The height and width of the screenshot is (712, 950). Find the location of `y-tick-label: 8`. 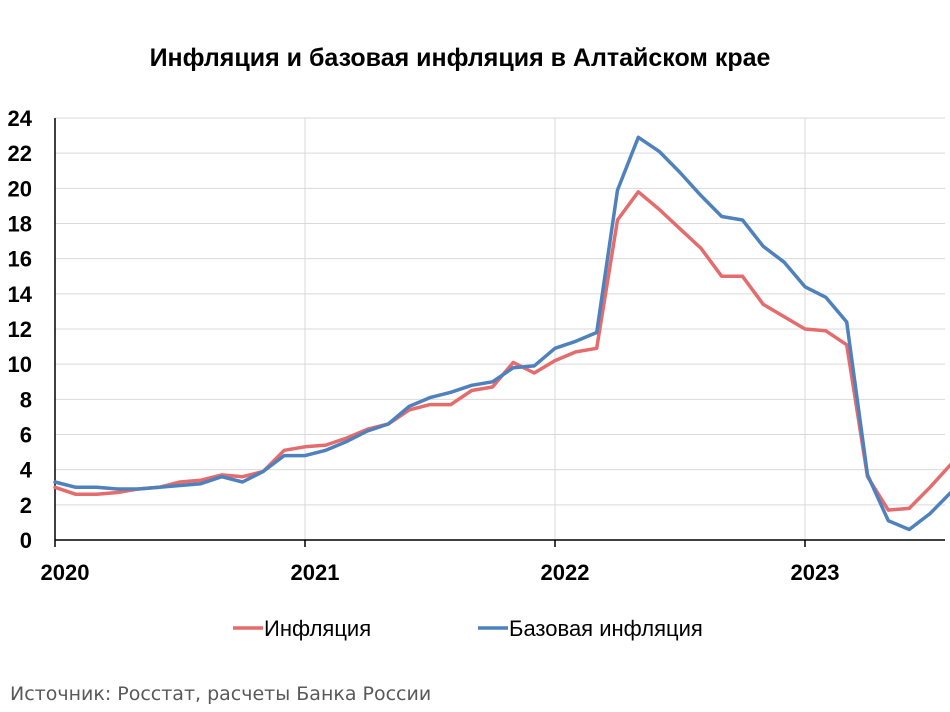

y-tick-label: 8 is located at coordinates (26, 399).